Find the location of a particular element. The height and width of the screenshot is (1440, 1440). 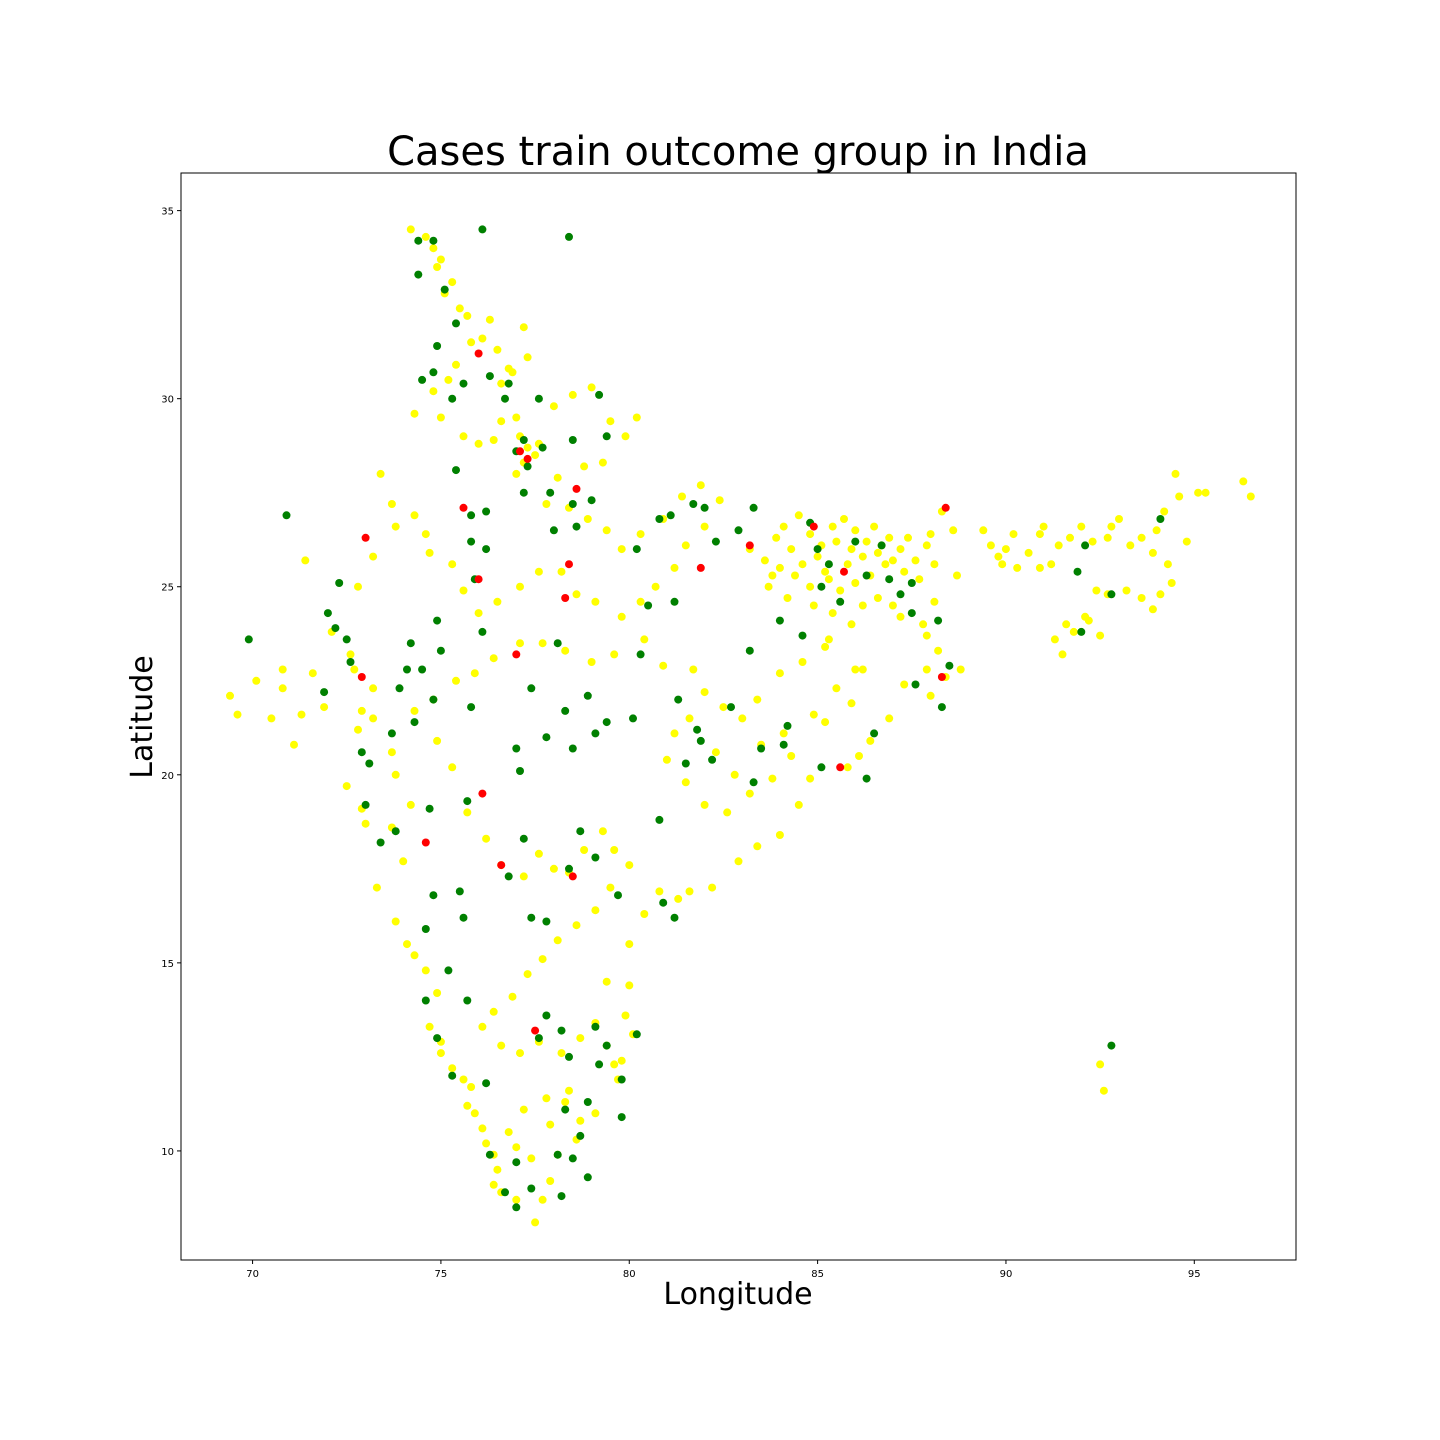

y-axis-label: Latitude is located at coordinates (142, 716).